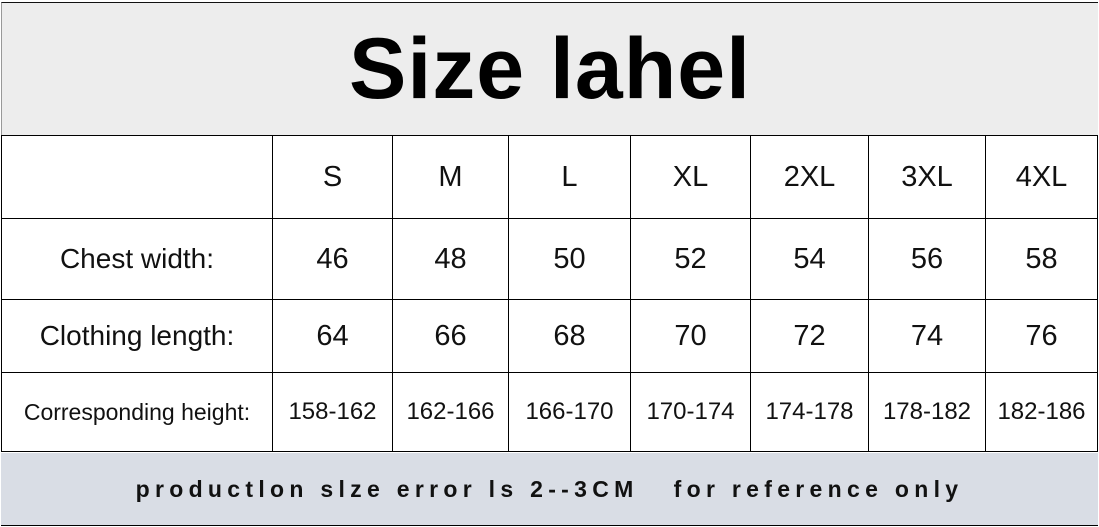 The width and height of the screenshot is (1099, 527). I want to click on cell: 50, so click(569, 259).